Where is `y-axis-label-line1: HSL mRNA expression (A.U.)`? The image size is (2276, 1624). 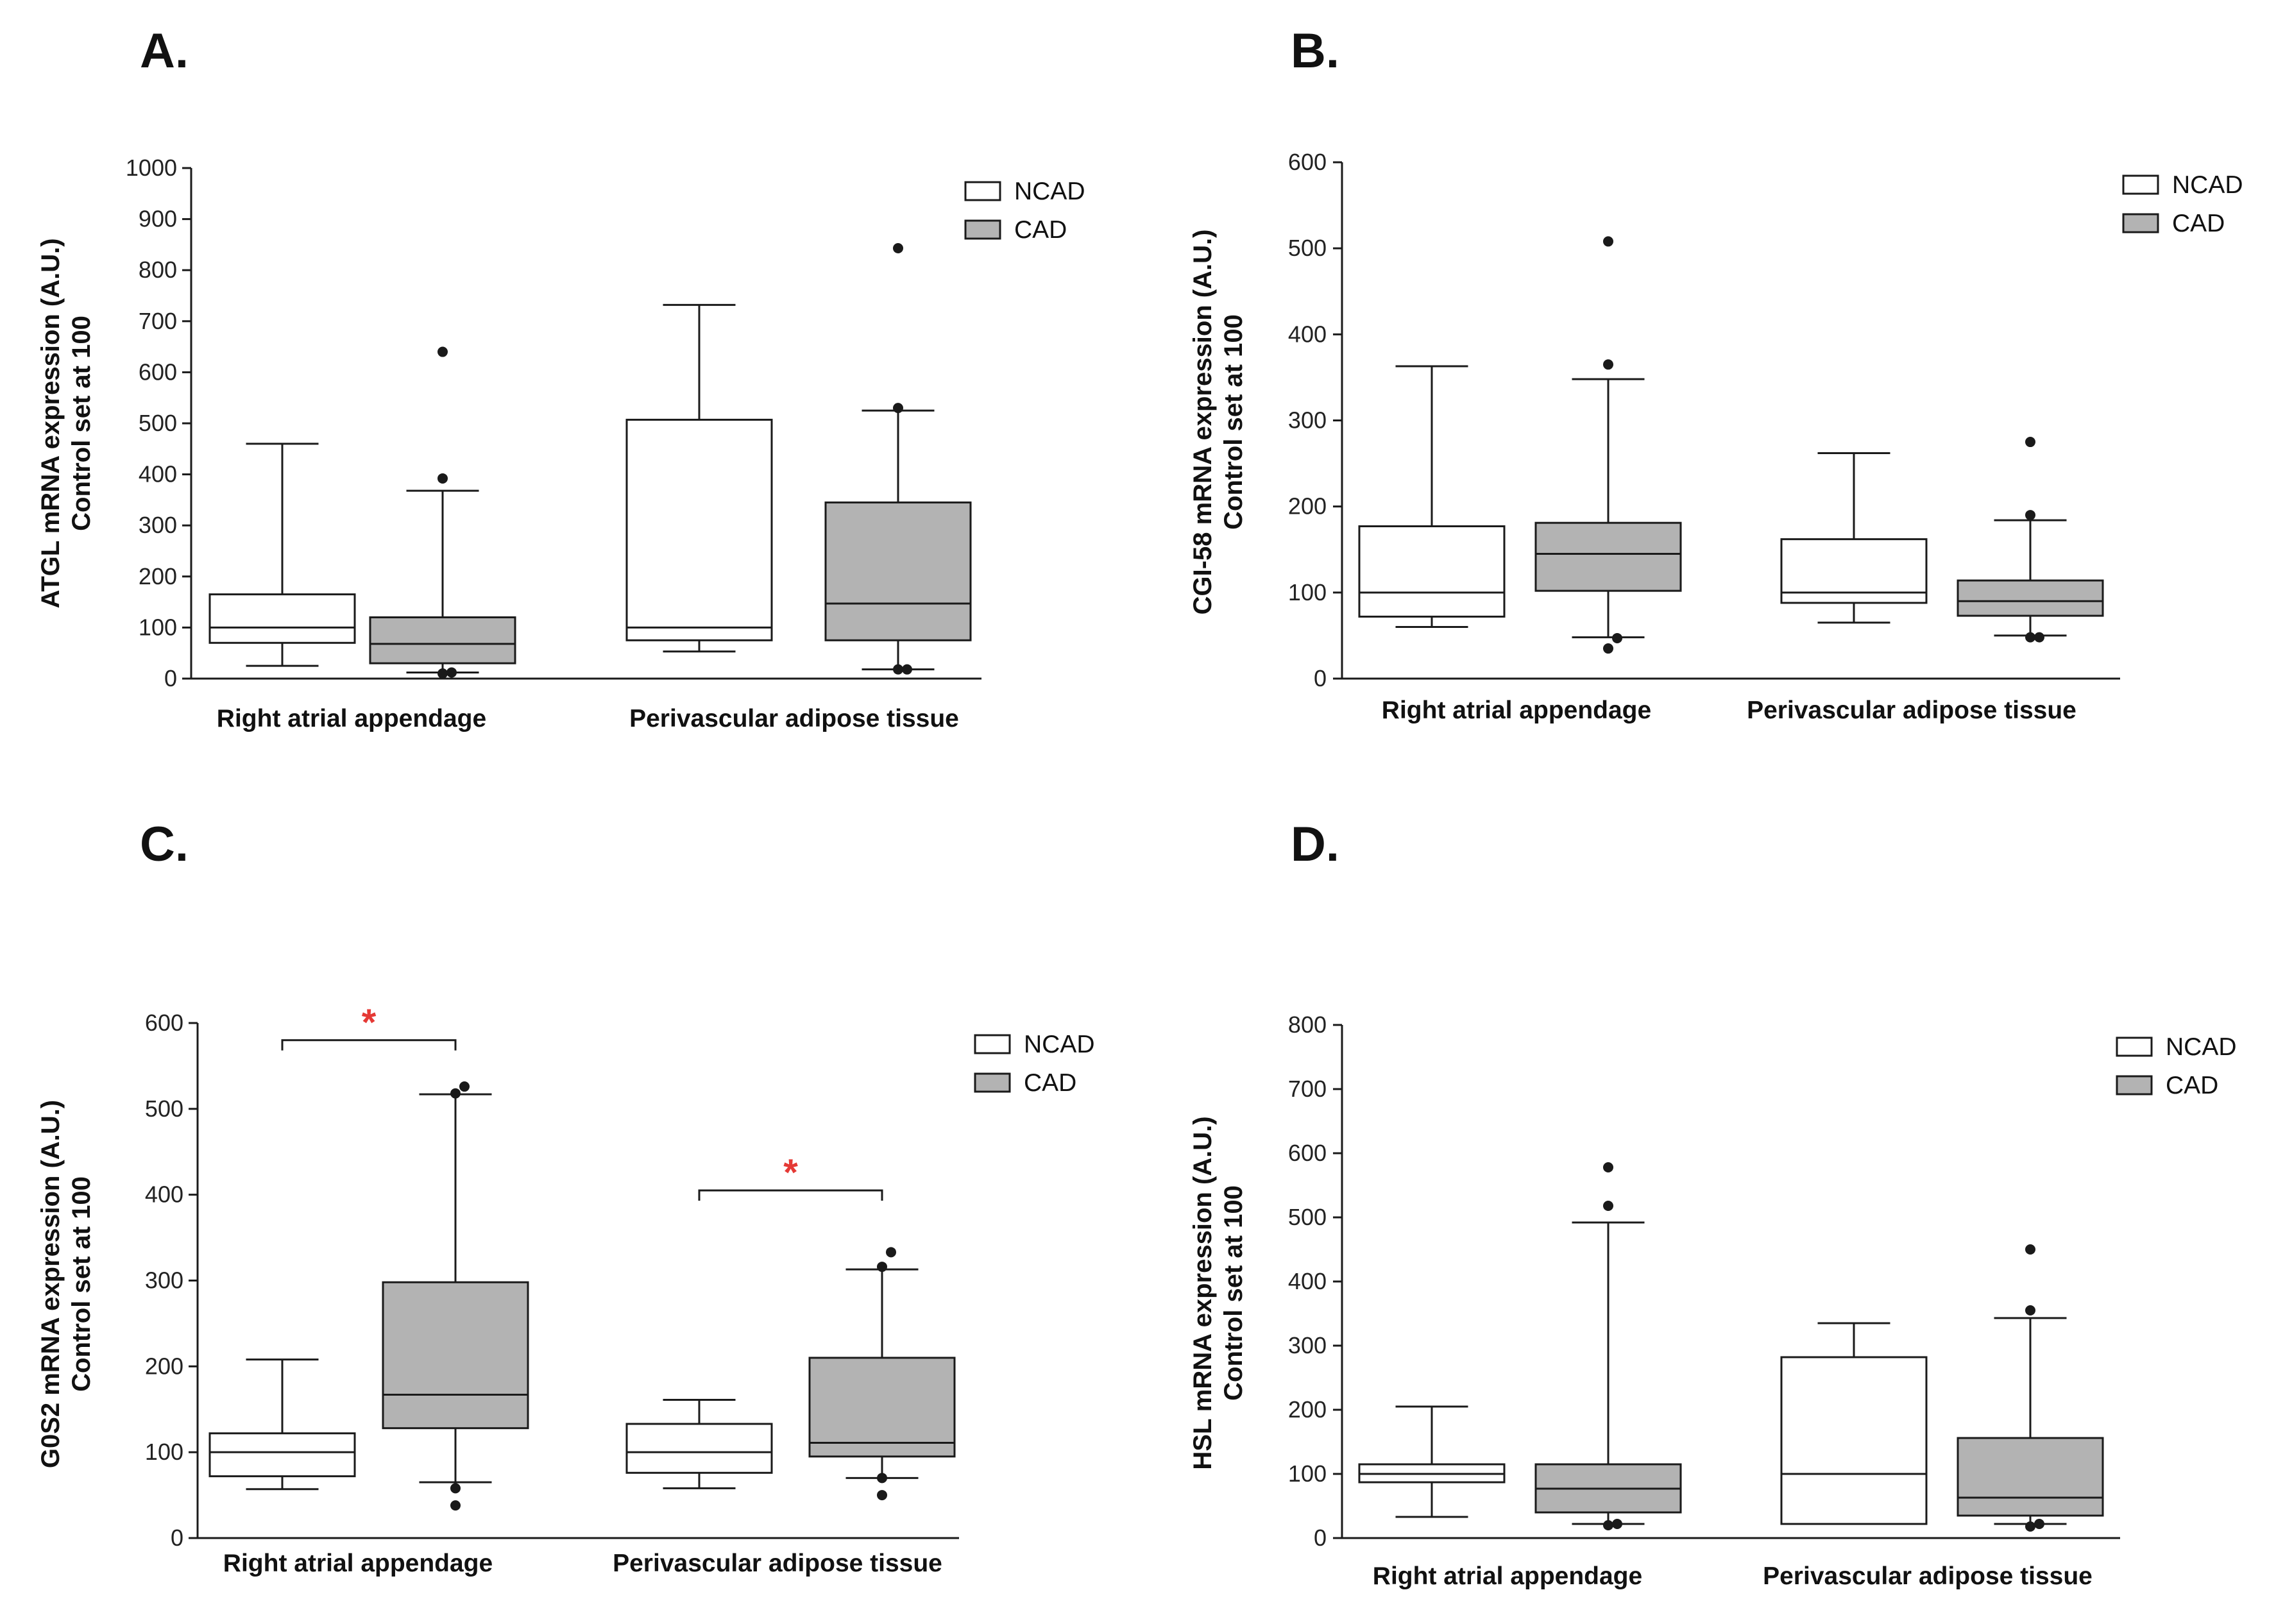 y-axis-label-line1: HSL mRNA expression (A.U.) is located at coordinates (1203, 1292).